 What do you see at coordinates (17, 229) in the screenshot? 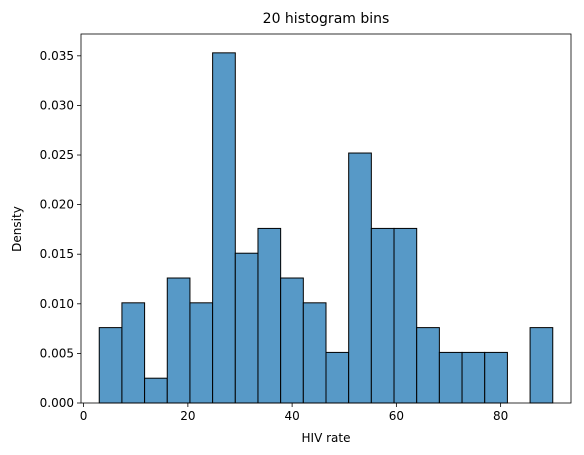
I see `y-axis-label: Density` at bounding box center [17, 229].